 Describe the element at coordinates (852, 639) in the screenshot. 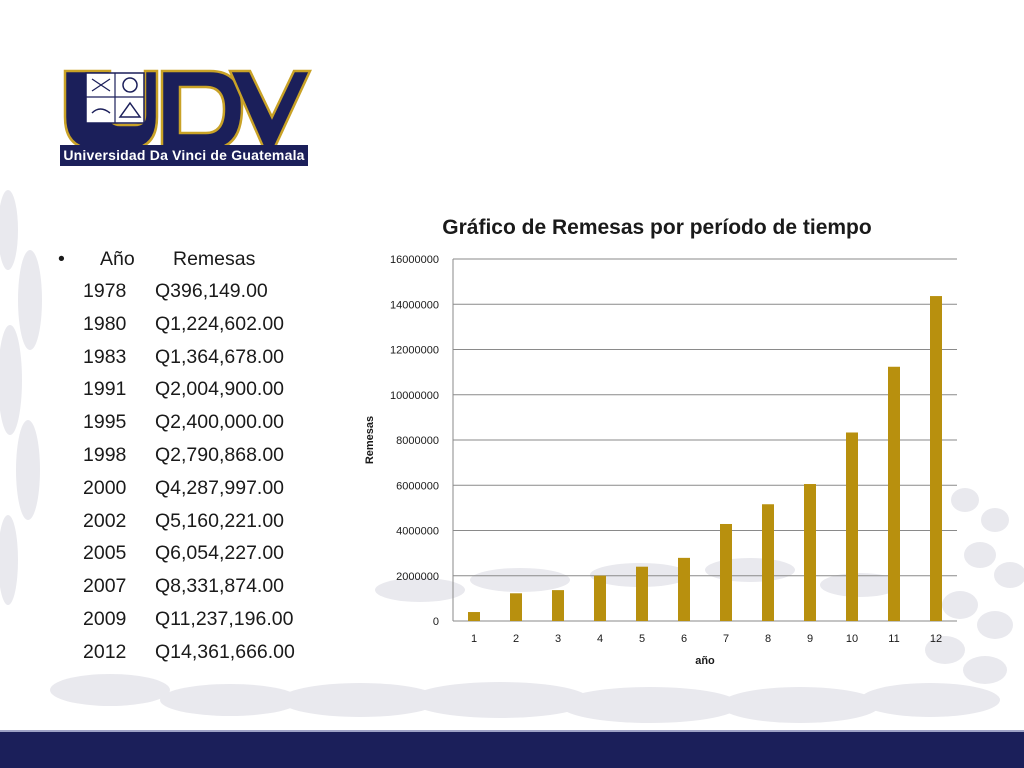

I see `x-tick-label: 10` at that location.